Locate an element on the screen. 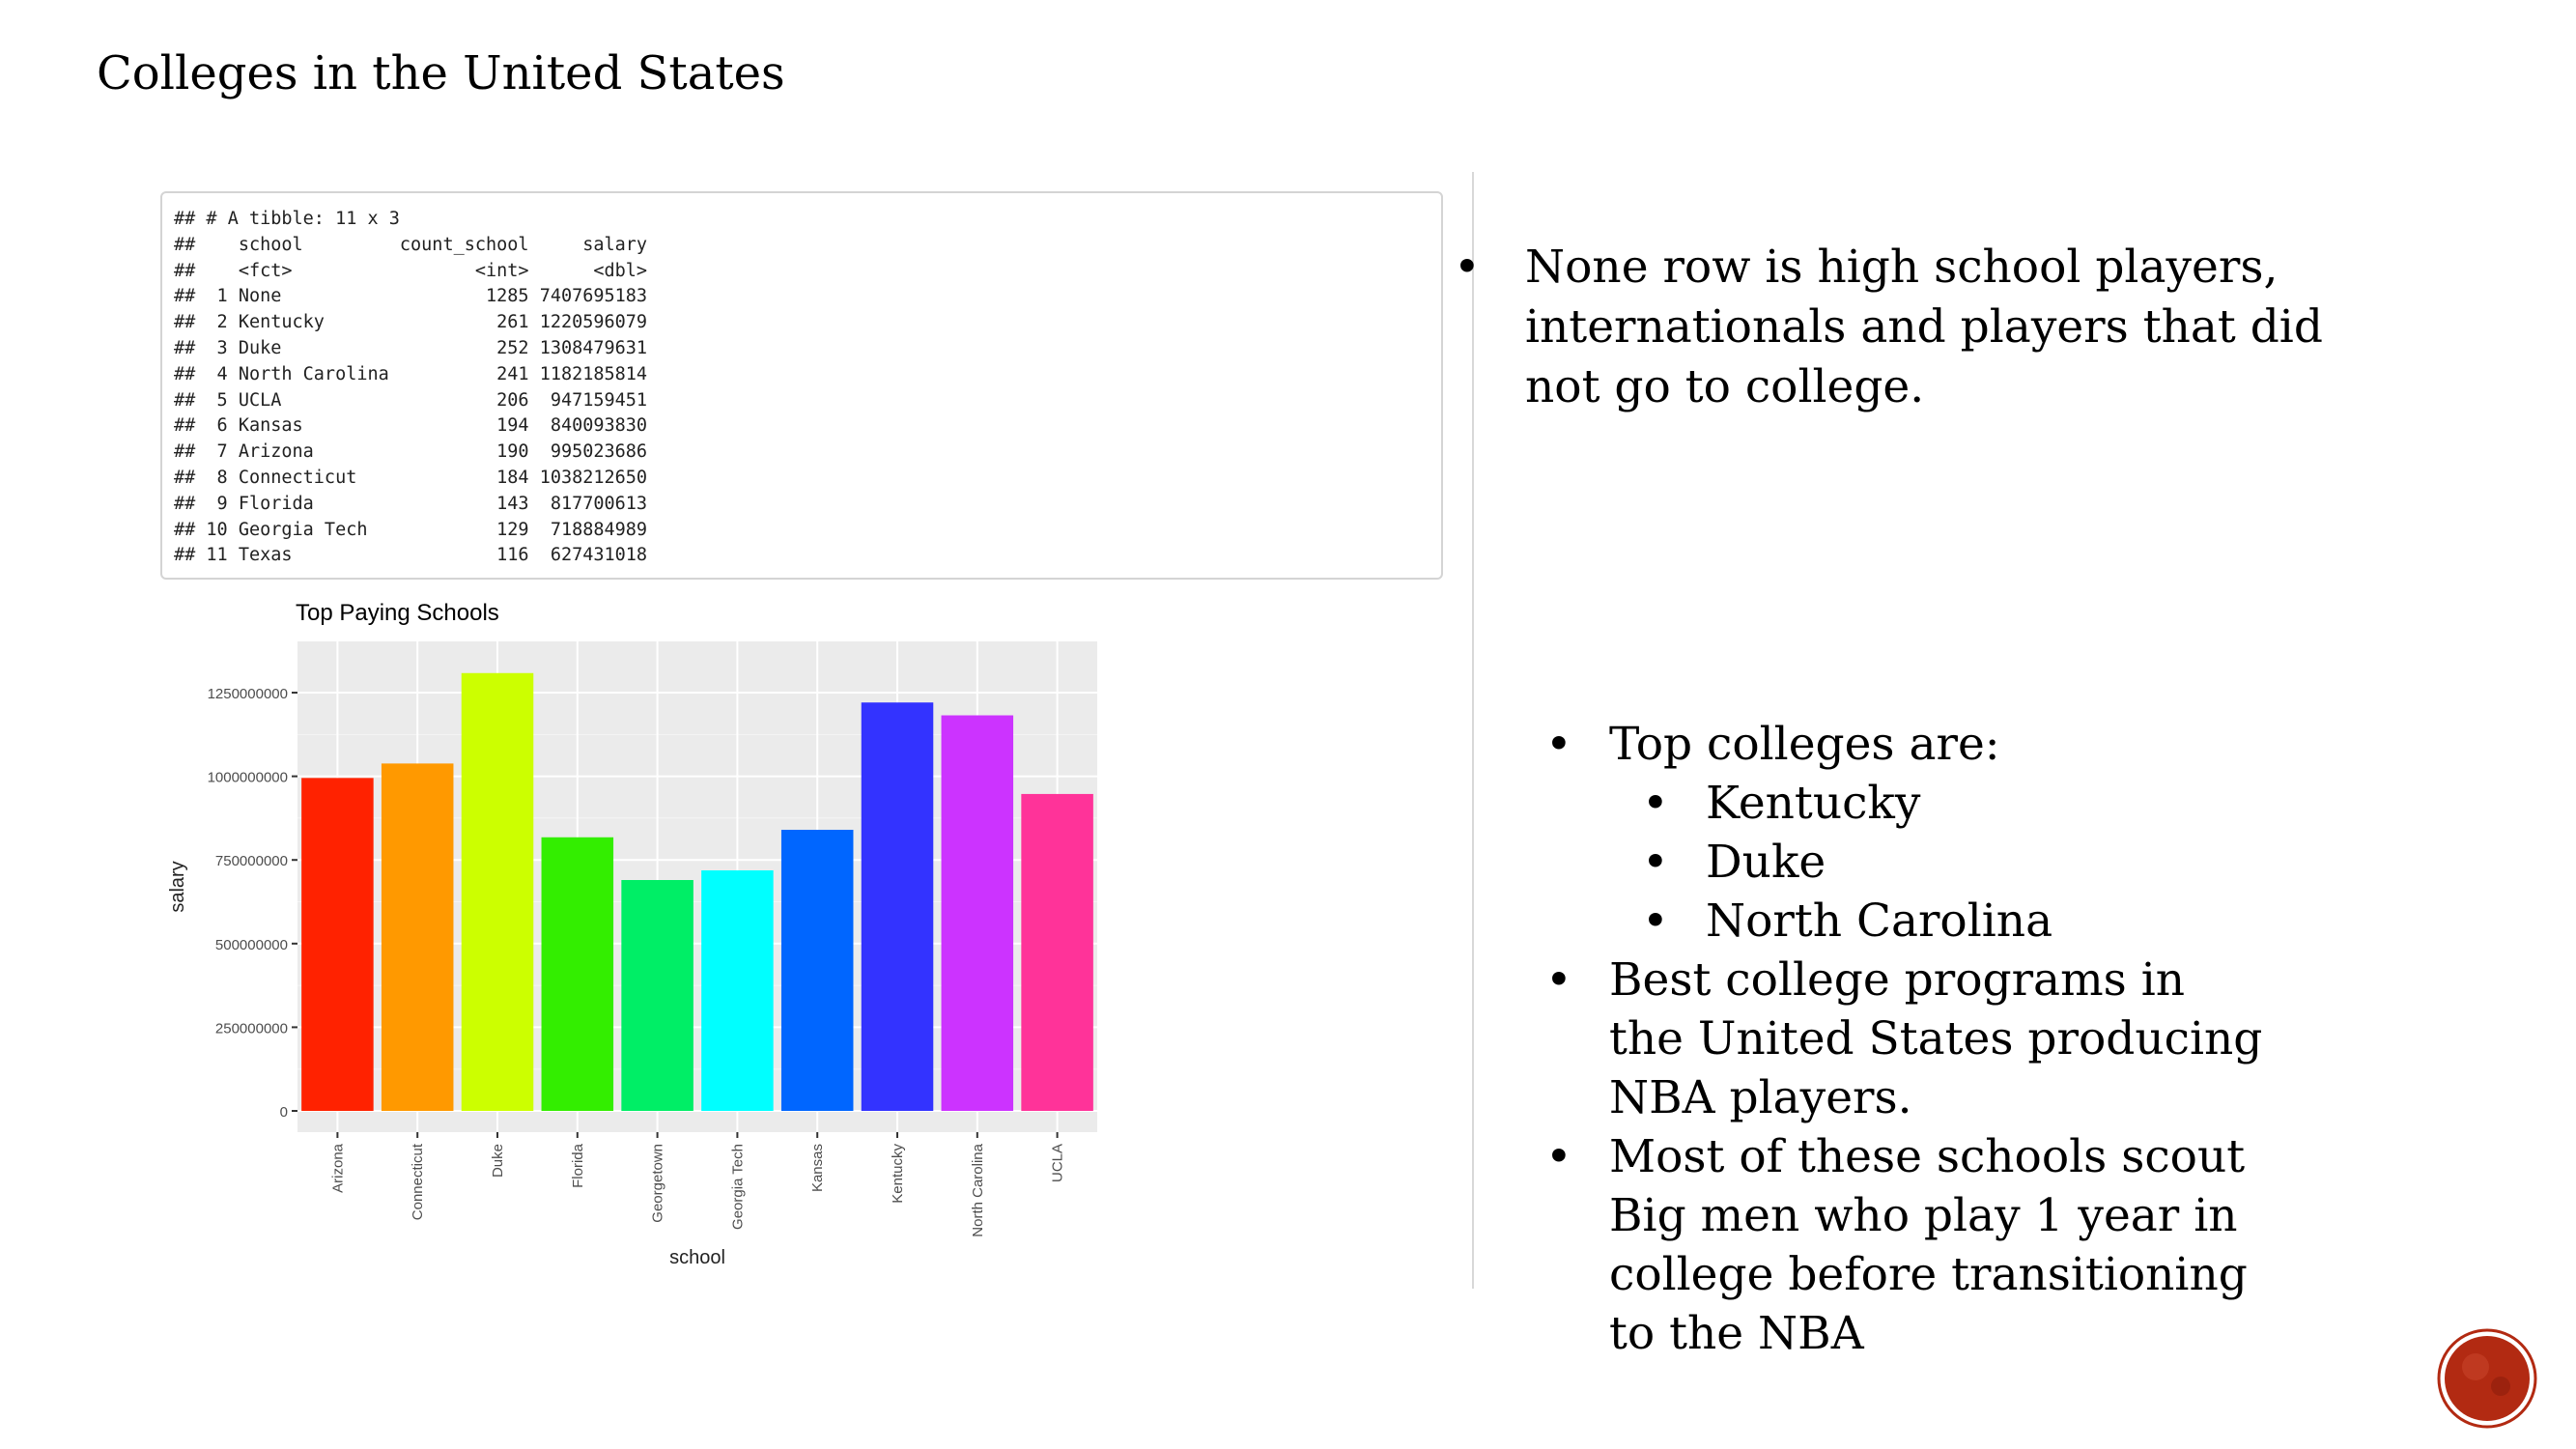 The image size is (2576, 1449). x-tick-label: Connecticut is located at coordinates (418, 1181).